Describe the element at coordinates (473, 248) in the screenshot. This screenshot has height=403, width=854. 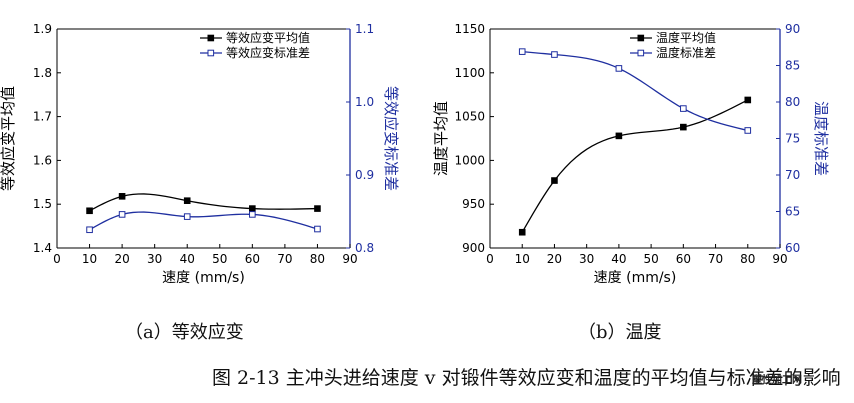
I see `left-y-tick-label: 900` at that location.